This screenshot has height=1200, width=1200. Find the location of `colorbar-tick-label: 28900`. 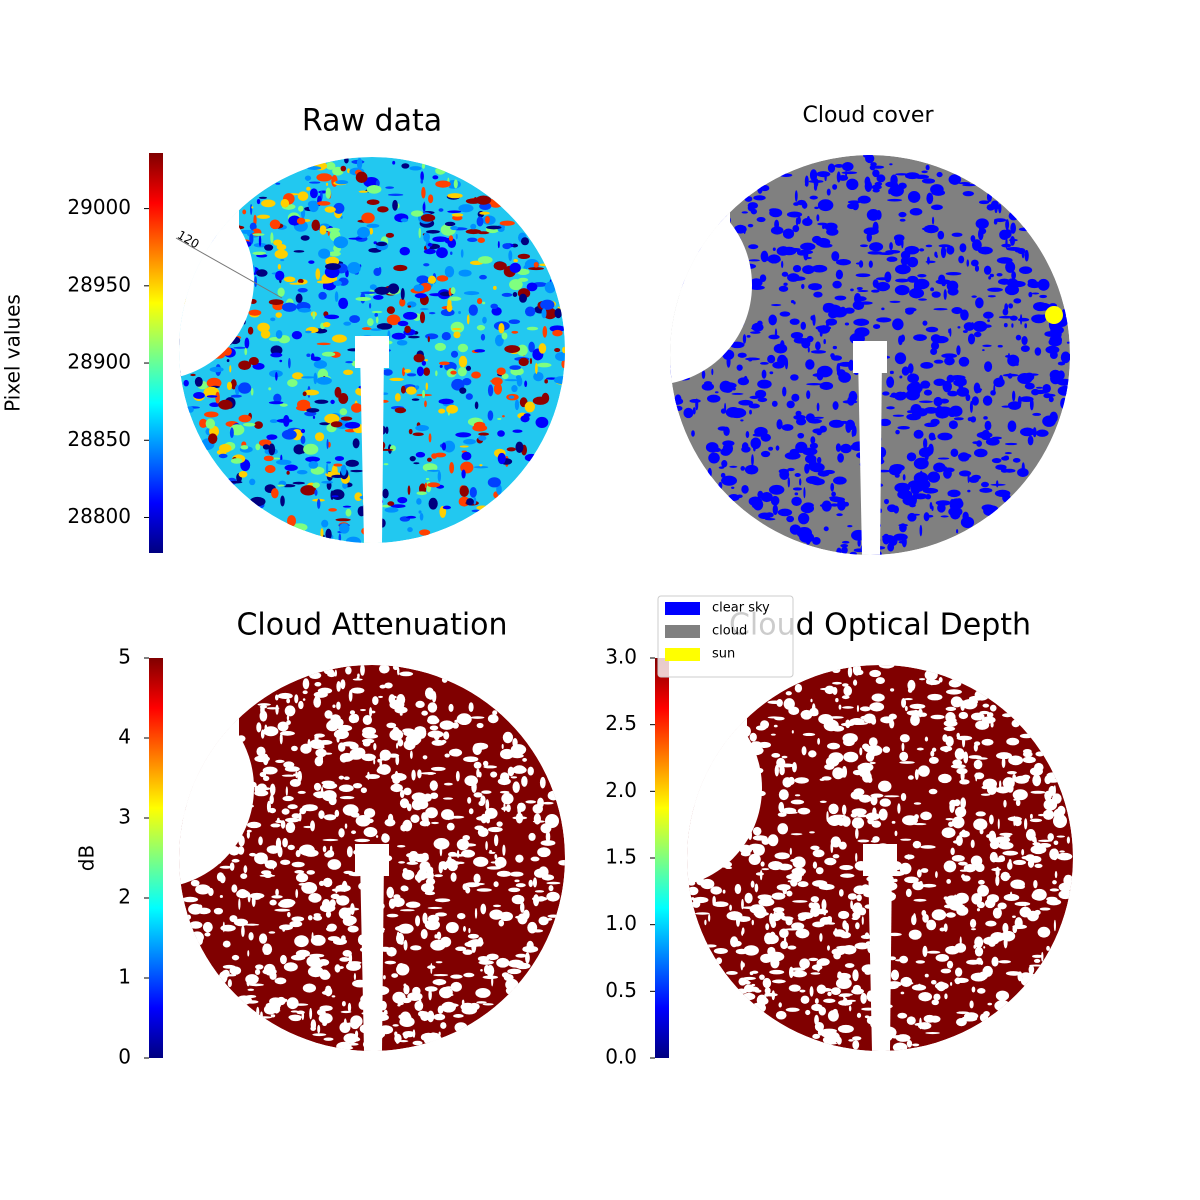

colorbar-tick-label: 28900 is located at coordinates (99, 362).